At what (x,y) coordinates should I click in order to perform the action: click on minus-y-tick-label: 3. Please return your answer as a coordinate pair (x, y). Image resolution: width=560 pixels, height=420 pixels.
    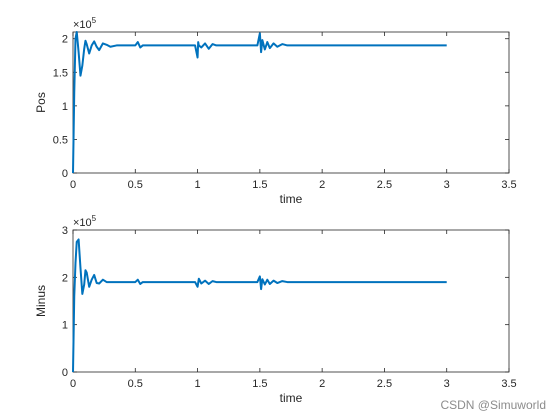
    Looking at the image, I should click on (65, 231).